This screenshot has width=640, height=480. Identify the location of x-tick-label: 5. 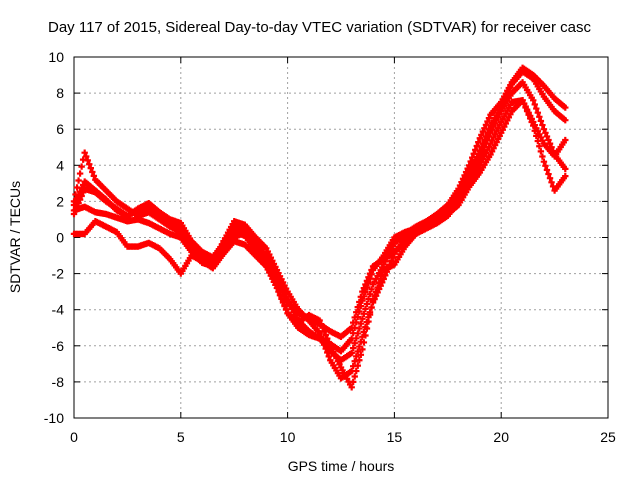
(181, 437).